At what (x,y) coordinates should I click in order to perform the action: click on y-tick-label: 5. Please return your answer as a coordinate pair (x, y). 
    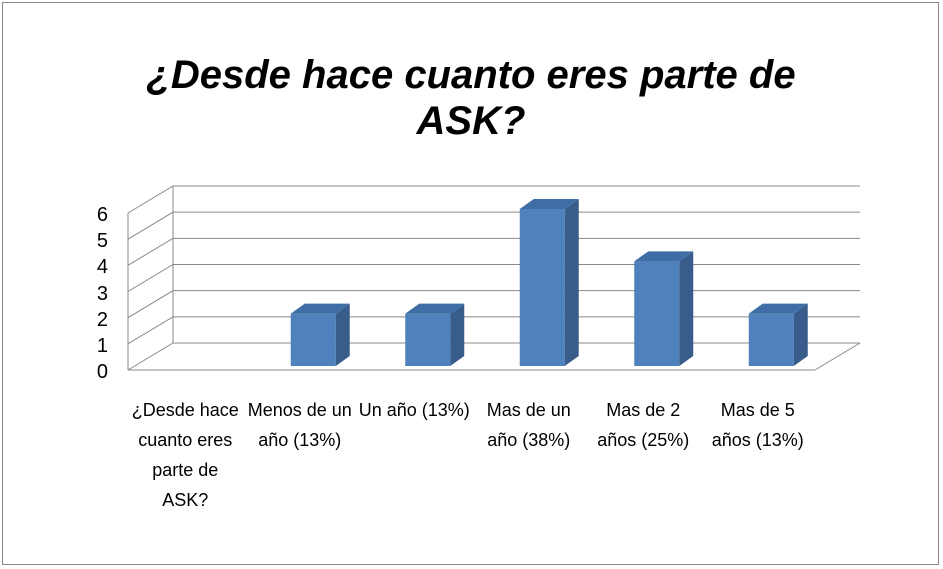
    Looking at the image, I should click on (102, 241).